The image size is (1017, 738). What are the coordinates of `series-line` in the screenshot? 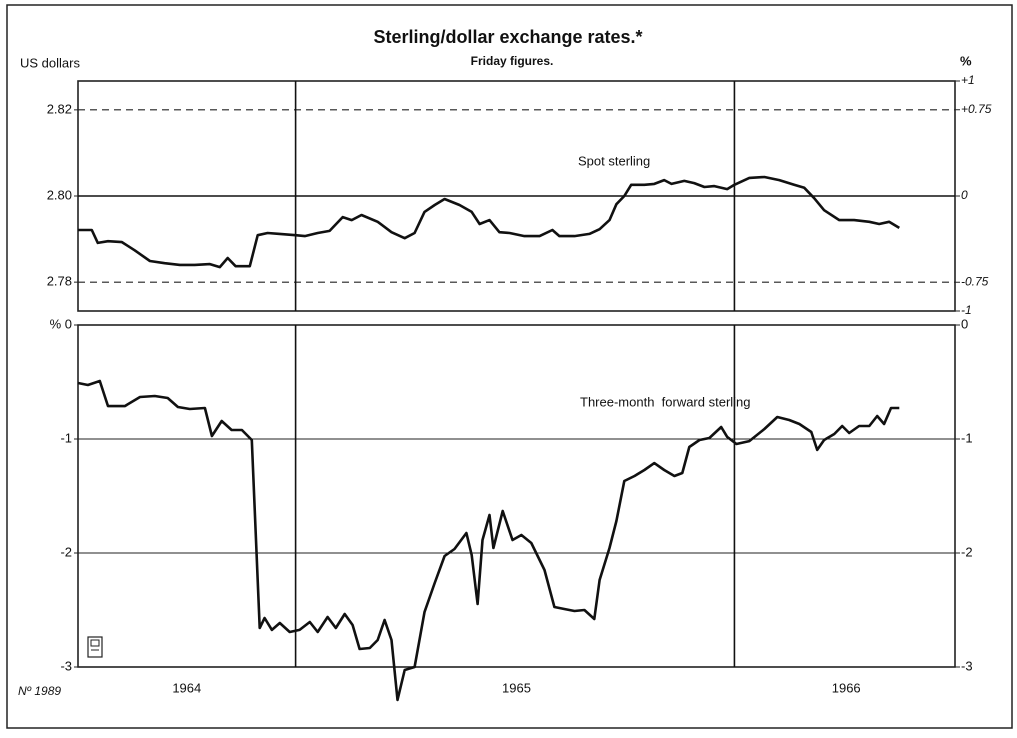 It's located at (489, 222).